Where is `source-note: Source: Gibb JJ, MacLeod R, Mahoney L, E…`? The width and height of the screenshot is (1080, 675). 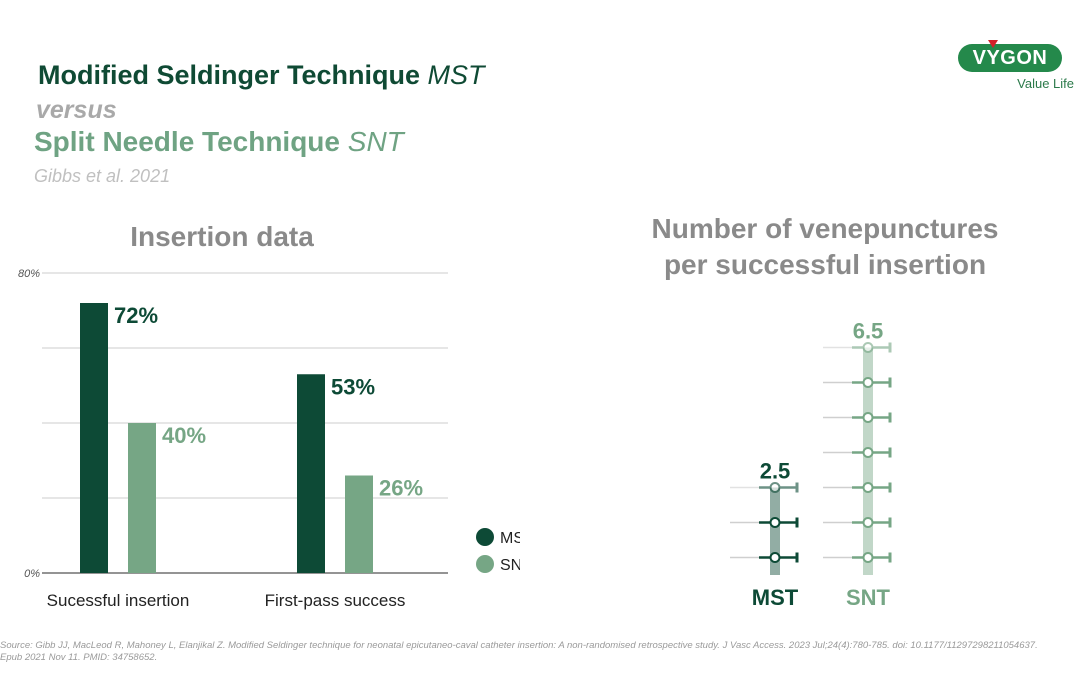 source-note: Source: Gibb JJ, MacLeod R, Mahoney L, E… is located at coordinates (519, 651).